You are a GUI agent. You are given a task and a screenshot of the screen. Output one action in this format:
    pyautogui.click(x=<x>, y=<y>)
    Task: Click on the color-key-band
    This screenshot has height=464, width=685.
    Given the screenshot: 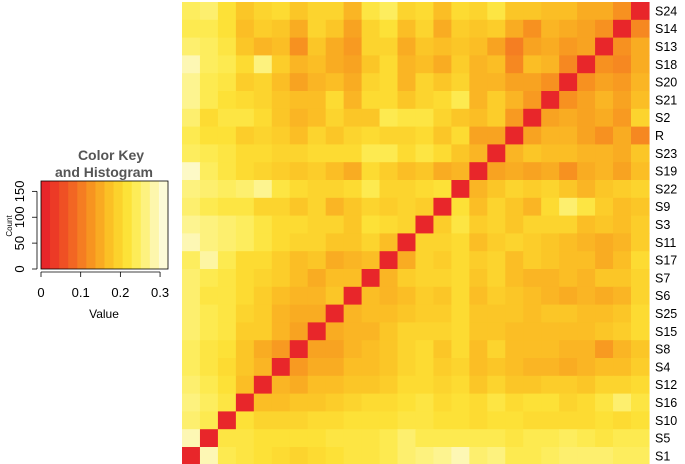 What is the action you would take?
    pyautogui.click(x=100, y=225)
    